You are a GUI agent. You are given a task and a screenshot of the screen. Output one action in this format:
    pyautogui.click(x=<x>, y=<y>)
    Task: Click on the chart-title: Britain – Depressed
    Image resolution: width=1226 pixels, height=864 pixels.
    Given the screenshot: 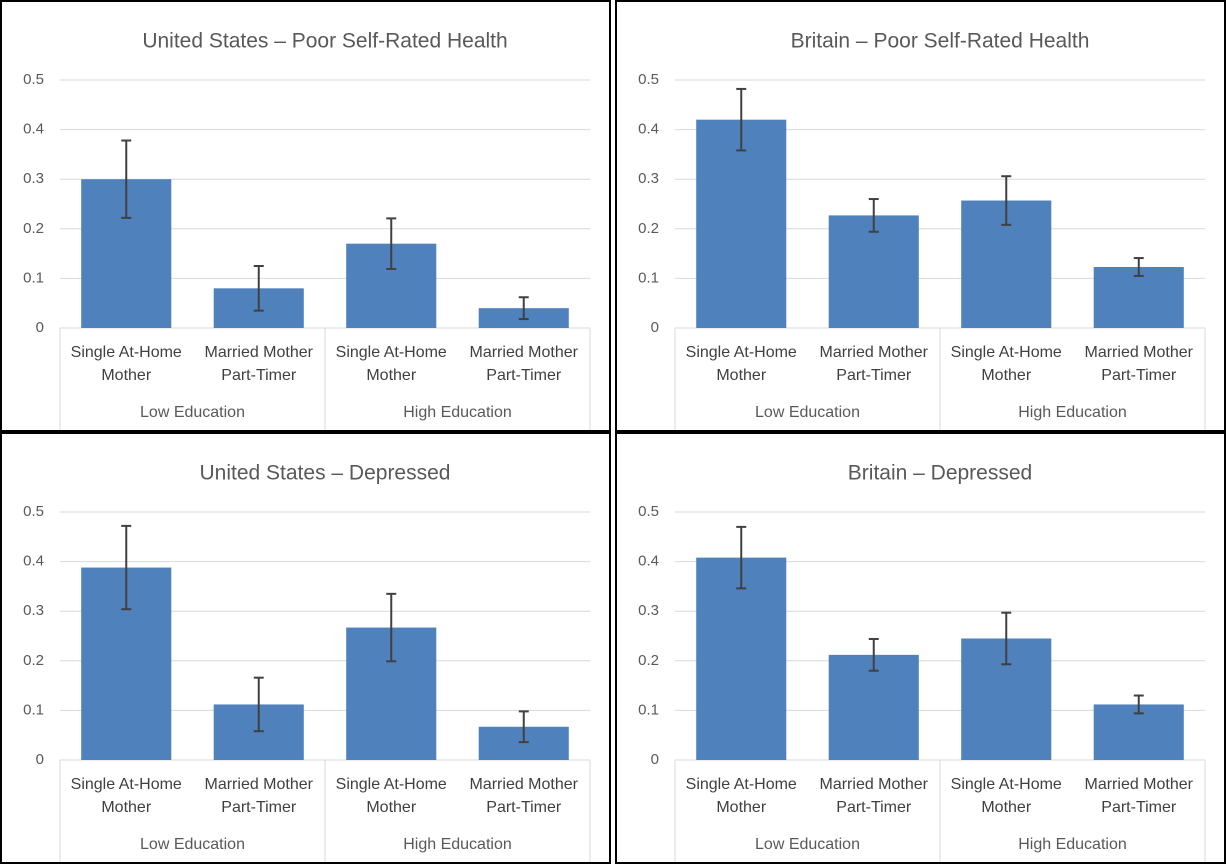 What is the action you would take?
    pyautogui.click(x=940, y=473)
    